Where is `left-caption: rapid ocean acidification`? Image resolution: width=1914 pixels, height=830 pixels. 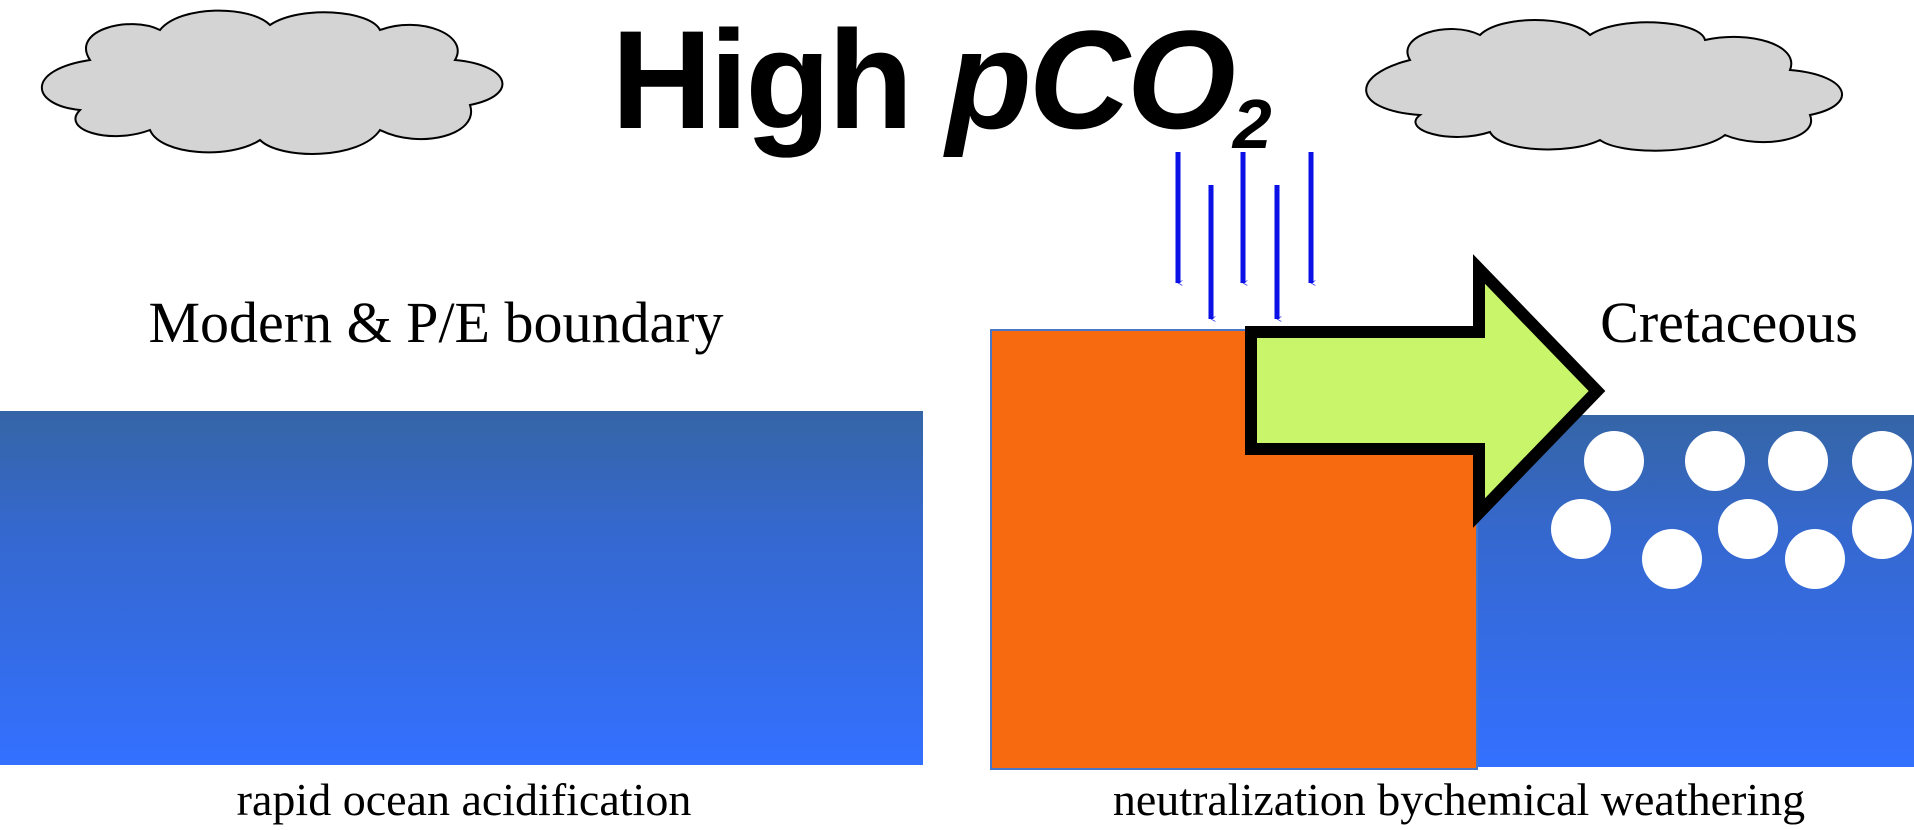
left-caption: rapid ocean acidification is located at coordinates (464, 799).